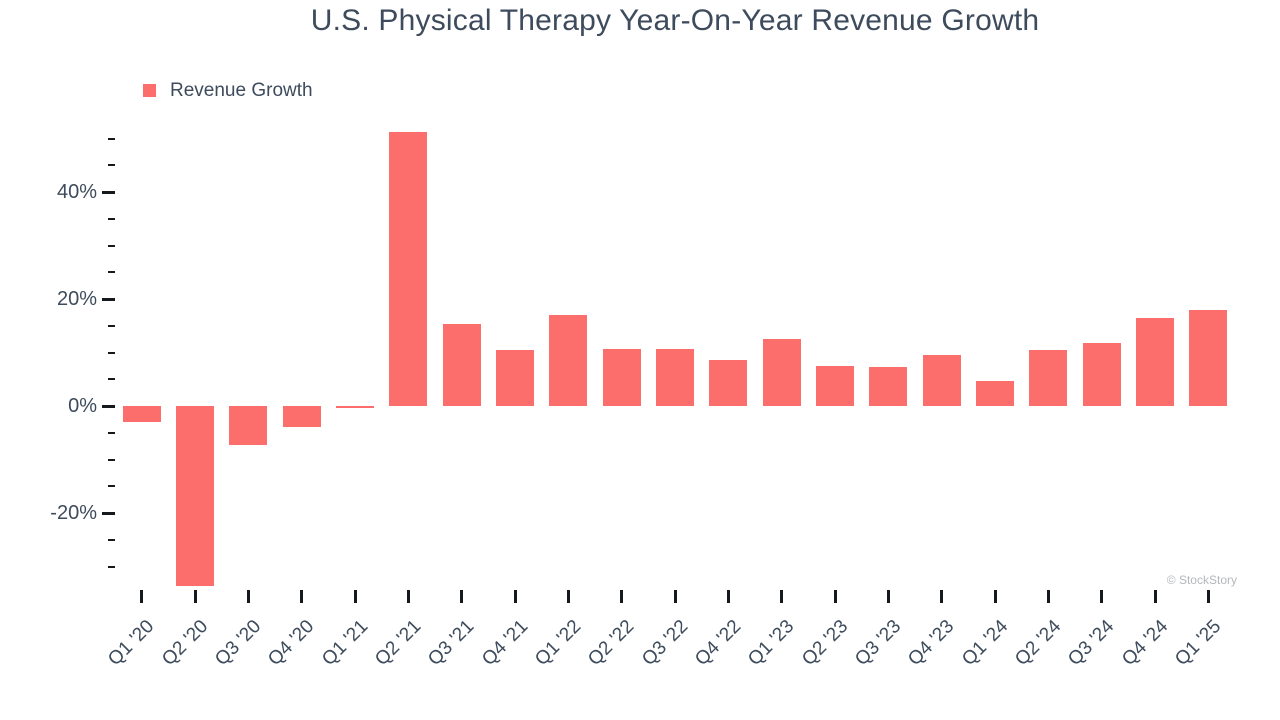 Image resolution: width=1280 pixels, height=720 pixels. What do you see at coordinates (1038, 643) in the screenshot?
I see `x-axis-label: Q2 '24` at bounding box center [1038, 643].